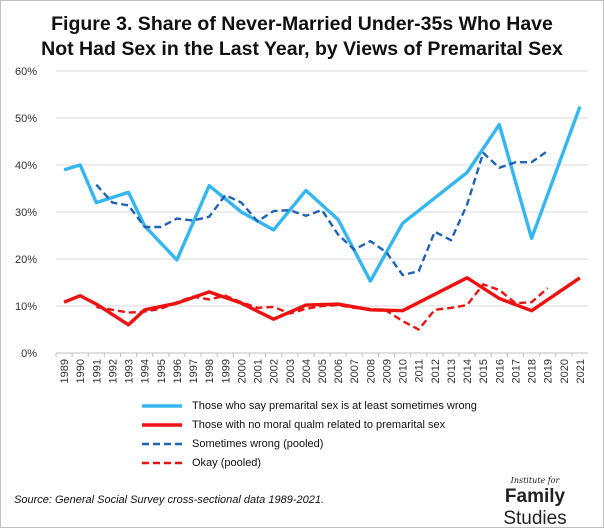 This screenshot has width=604, height=530. Describe the element at coordinates (387, 371) in the screenshot. I see `x-tick-label: 2009` at that location.